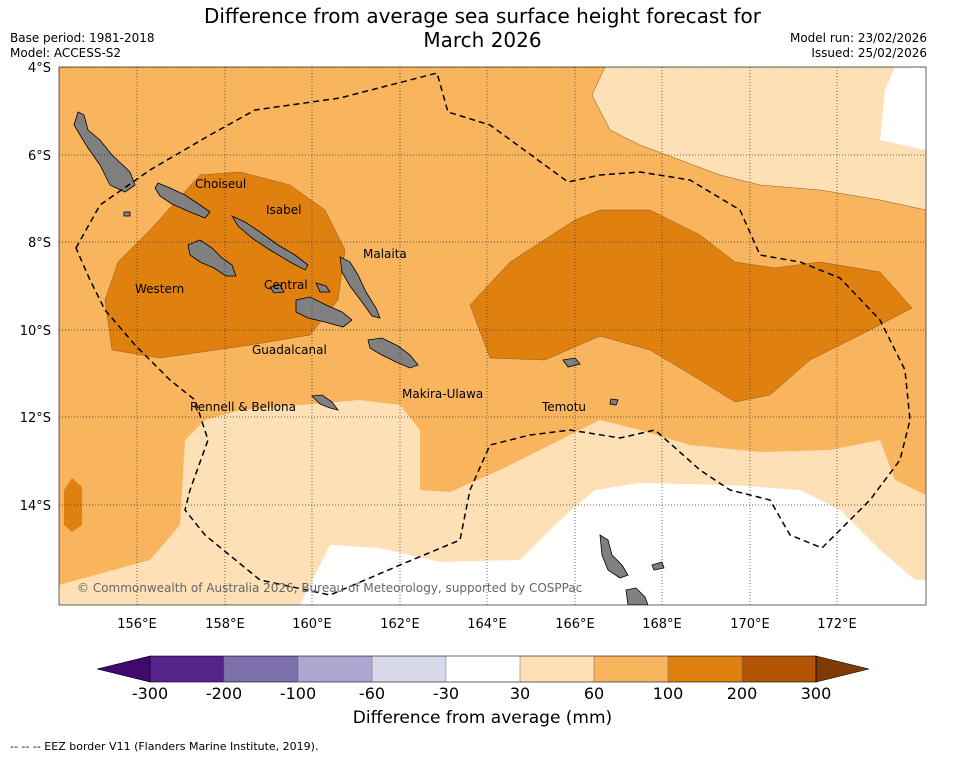 Image resolution: width=965 pixels, height=758 pixels. I want to click on colorbar-tick-7: 60, so click(594, 692).